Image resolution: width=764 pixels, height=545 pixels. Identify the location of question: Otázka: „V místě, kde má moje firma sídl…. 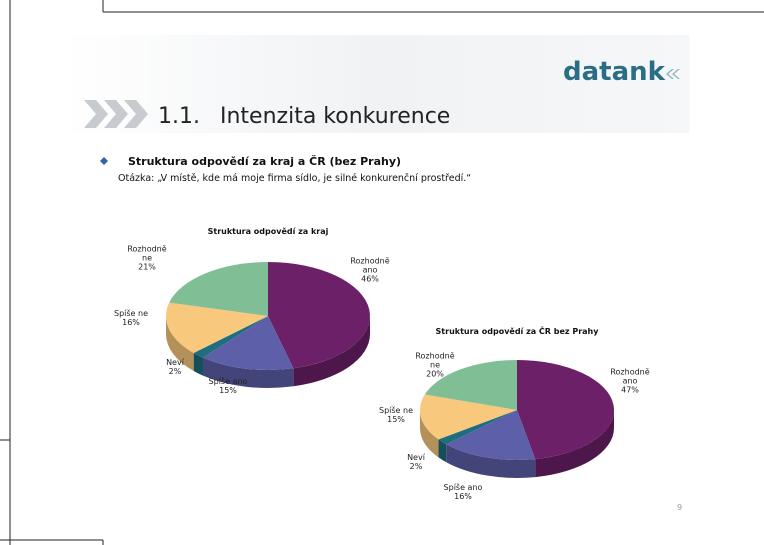
(294, 178).